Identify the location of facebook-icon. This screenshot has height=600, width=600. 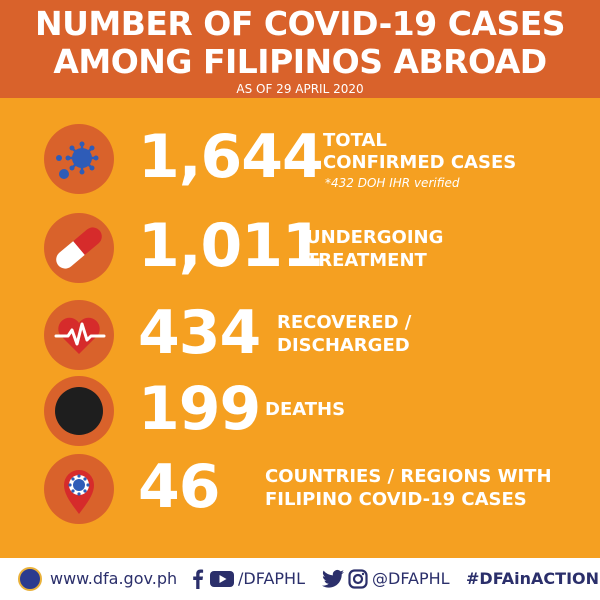
(198, 579).